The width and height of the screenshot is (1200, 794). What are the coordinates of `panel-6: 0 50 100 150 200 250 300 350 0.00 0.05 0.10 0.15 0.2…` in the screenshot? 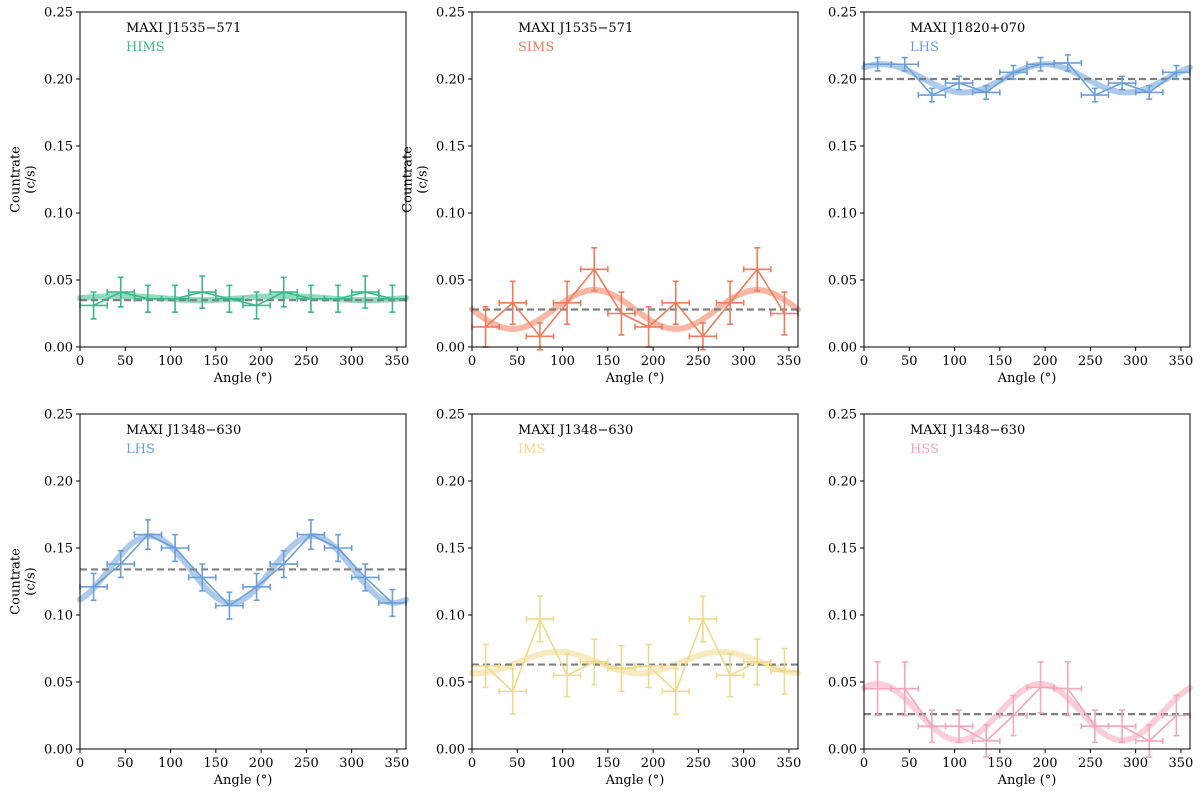 It's located at (1010, 598).